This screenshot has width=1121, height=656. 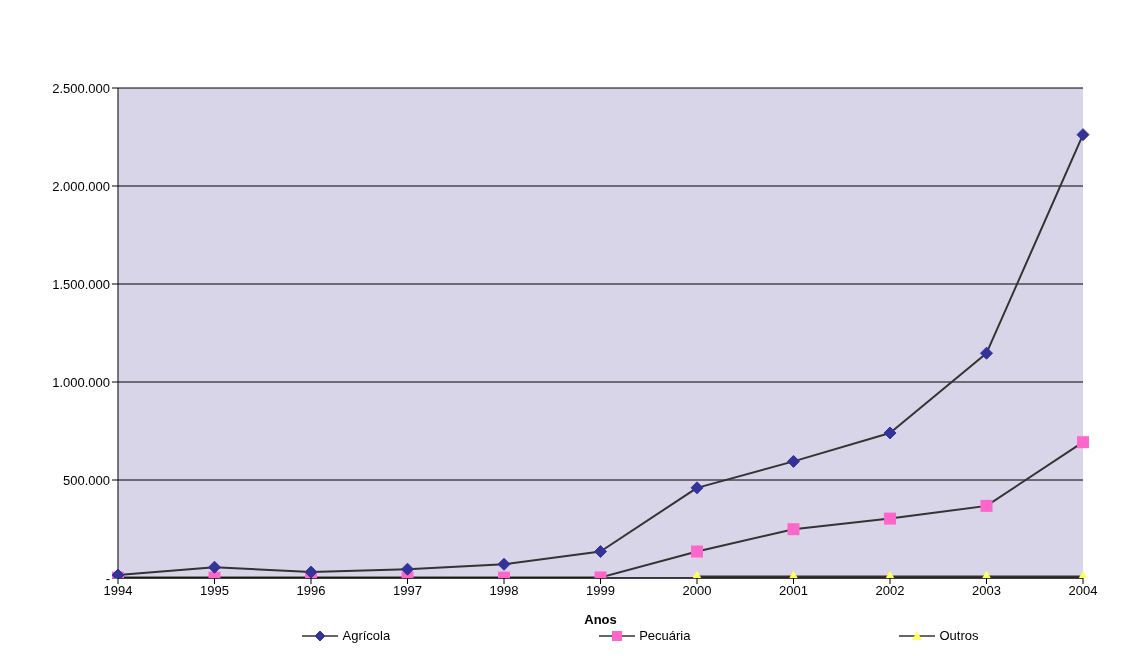 What do you see at coordinates (504, 591) in the screenshot?
I see `x-tick-label: 1998` at bounding box center [504, 591].